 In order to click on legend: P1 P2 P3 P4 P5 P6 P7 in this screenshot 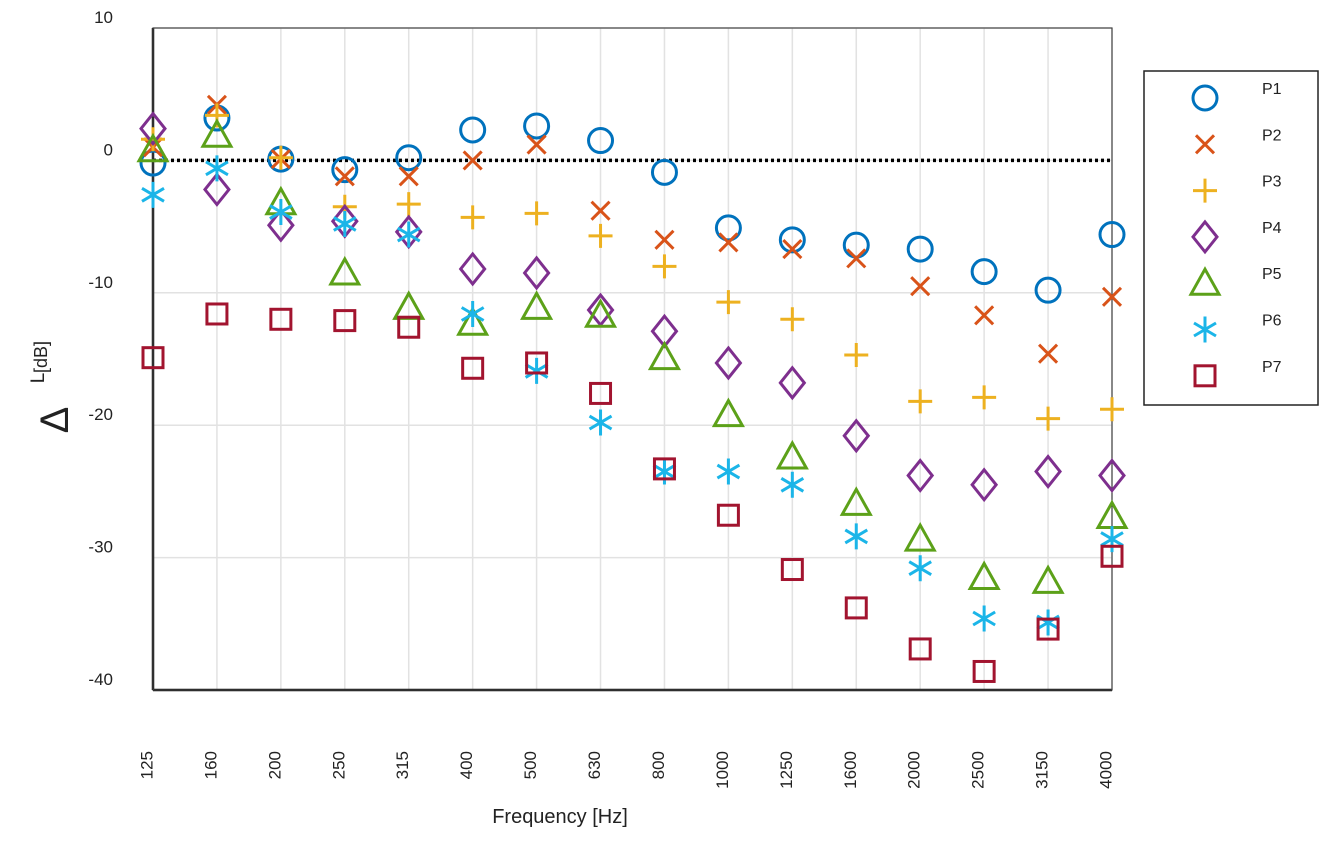, I will do `click(1231, 238)`.